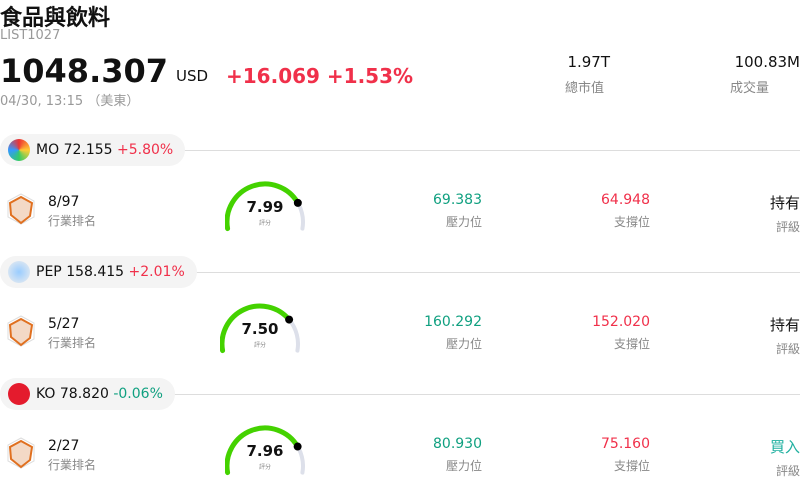  I want to click on resistance-value: 160.292, so click(453, 322).